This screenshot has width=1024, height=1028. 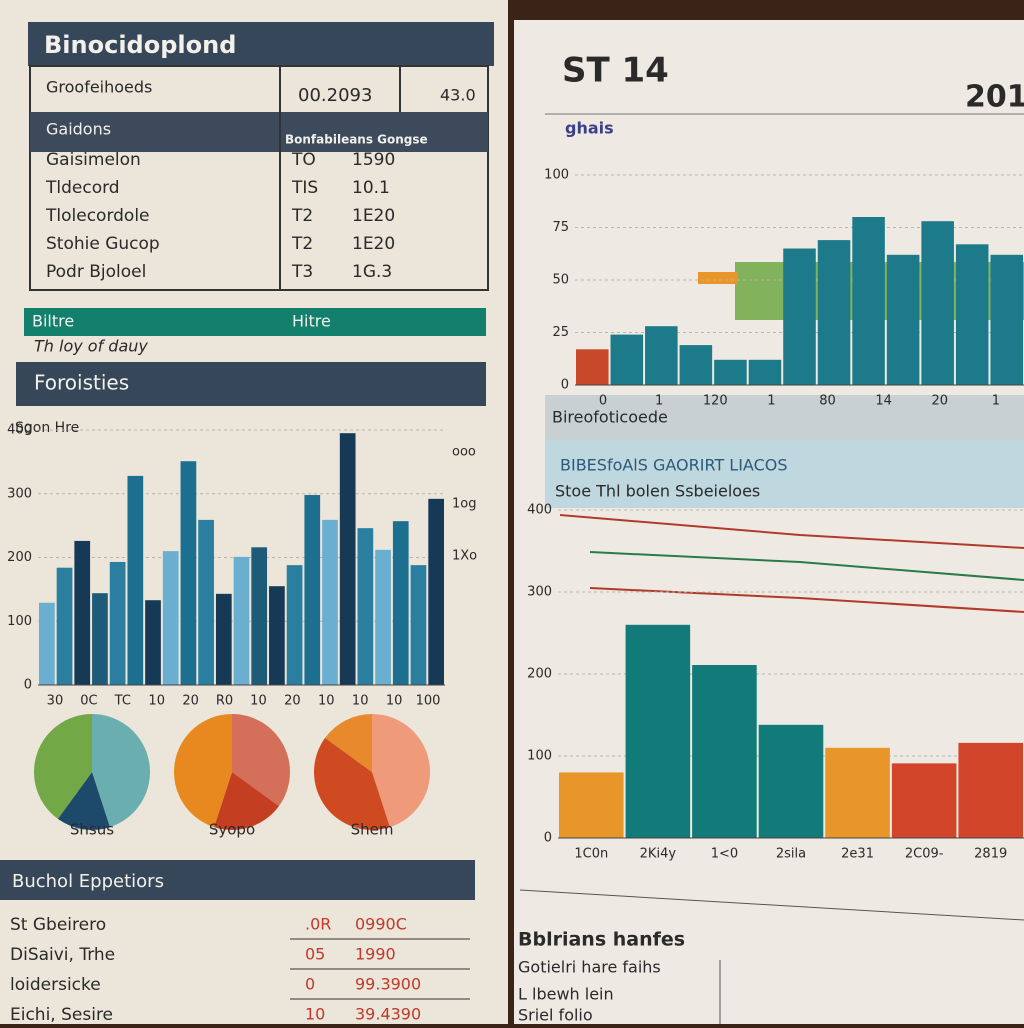 What do you see at coordinates (259, 178) in the screenshot?
I see `table-frame` at bounding box center [259, 178].